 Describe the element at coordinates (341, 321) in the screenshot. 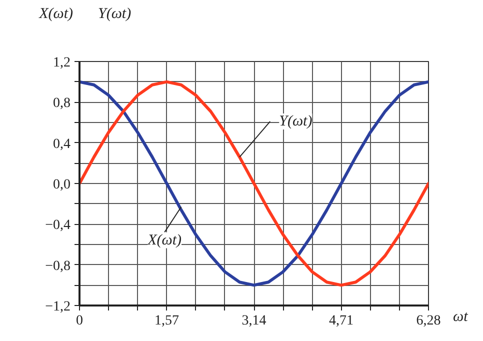

I see `x-tick-label: 4,71` at that location.